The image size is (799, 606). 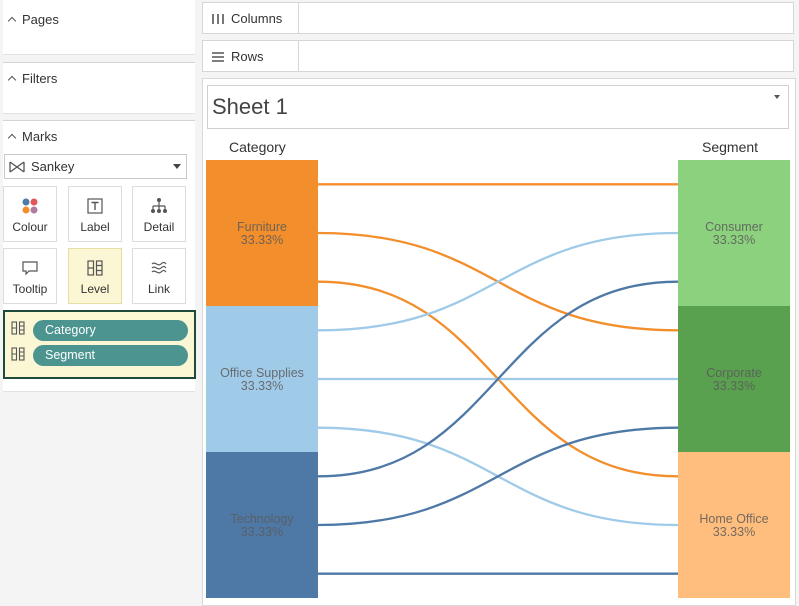 I want to click on detail-icon, so click(x=159, y=205).